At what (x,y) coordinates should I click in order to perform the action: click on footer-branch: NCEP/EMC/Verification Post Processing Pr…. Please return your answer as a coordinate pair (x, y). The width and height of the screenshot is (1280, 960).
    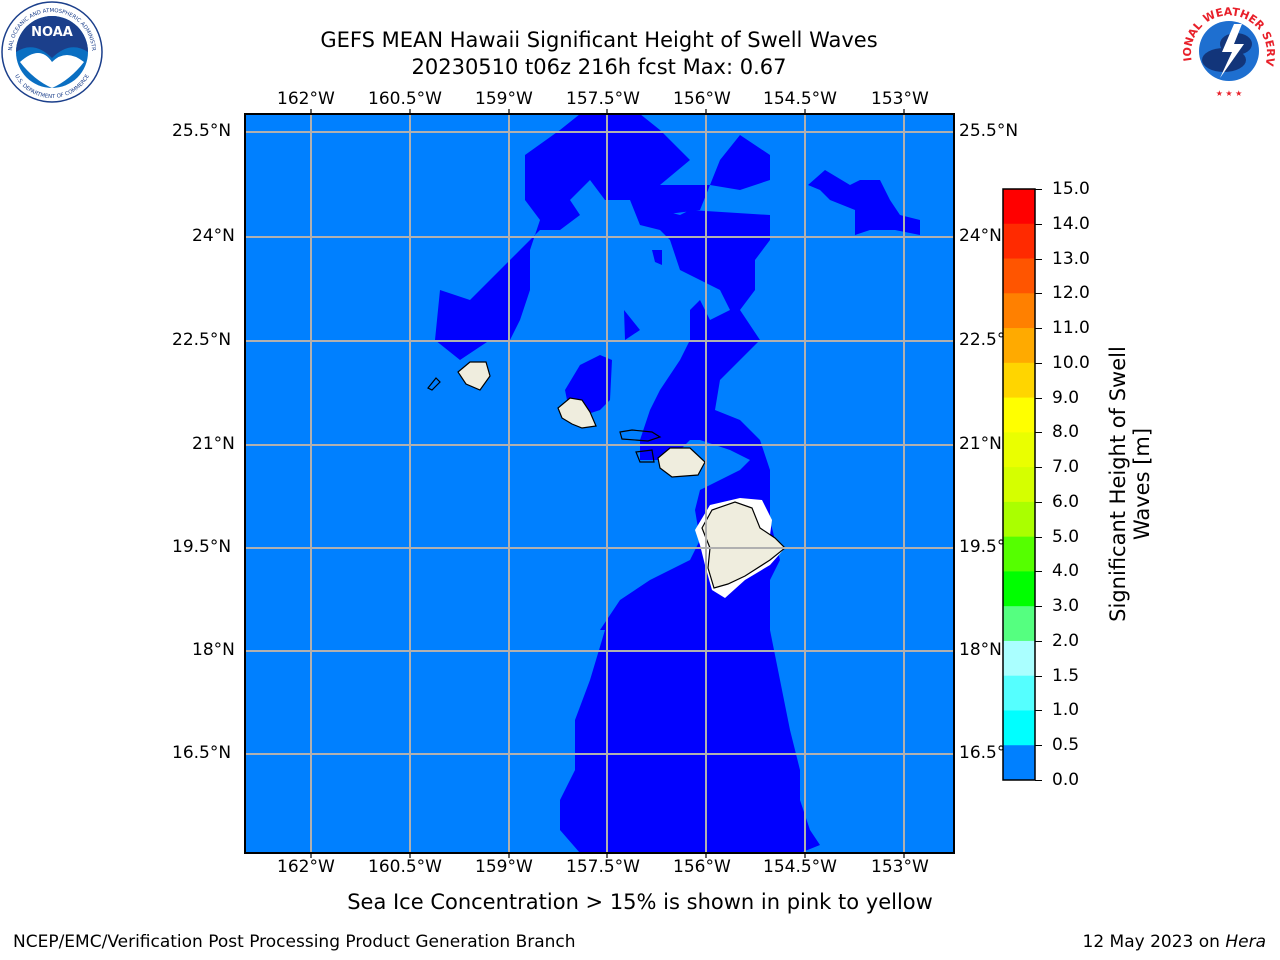
    Looking at the image, I should click on (294, 942).